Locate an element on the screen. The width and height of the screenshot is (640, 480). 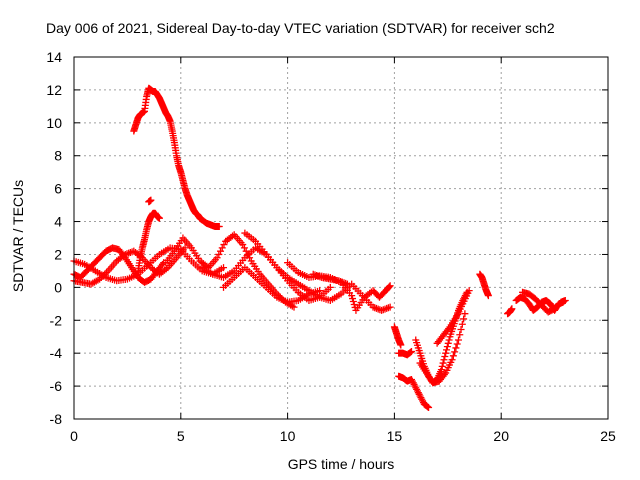
y-tick-label: 6 is located at coordinates (58, 189).